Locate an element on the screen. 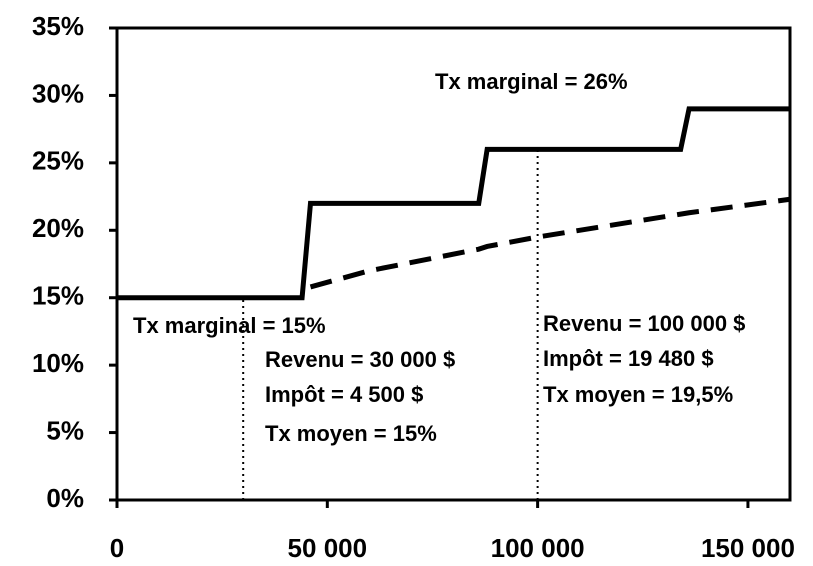  y-tick-label: 15% is located at coordinates (58, 296).